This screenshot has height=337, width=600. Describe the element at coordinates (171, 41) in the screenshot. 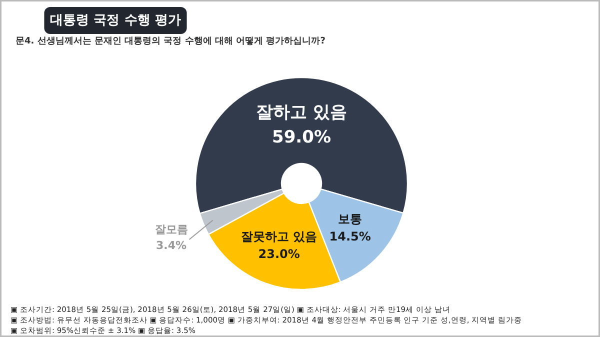

I see `chart-subtitle: 문4. 선생님께서는 문재인 대통령의 국정 수행에 대해 어떻게 평가하십니까?` at that location.